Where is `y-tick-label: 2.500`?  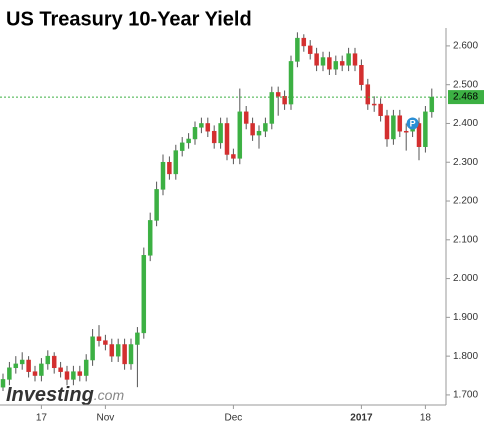
y-tick-label: 2.500 is located at coordinates (465, 84).